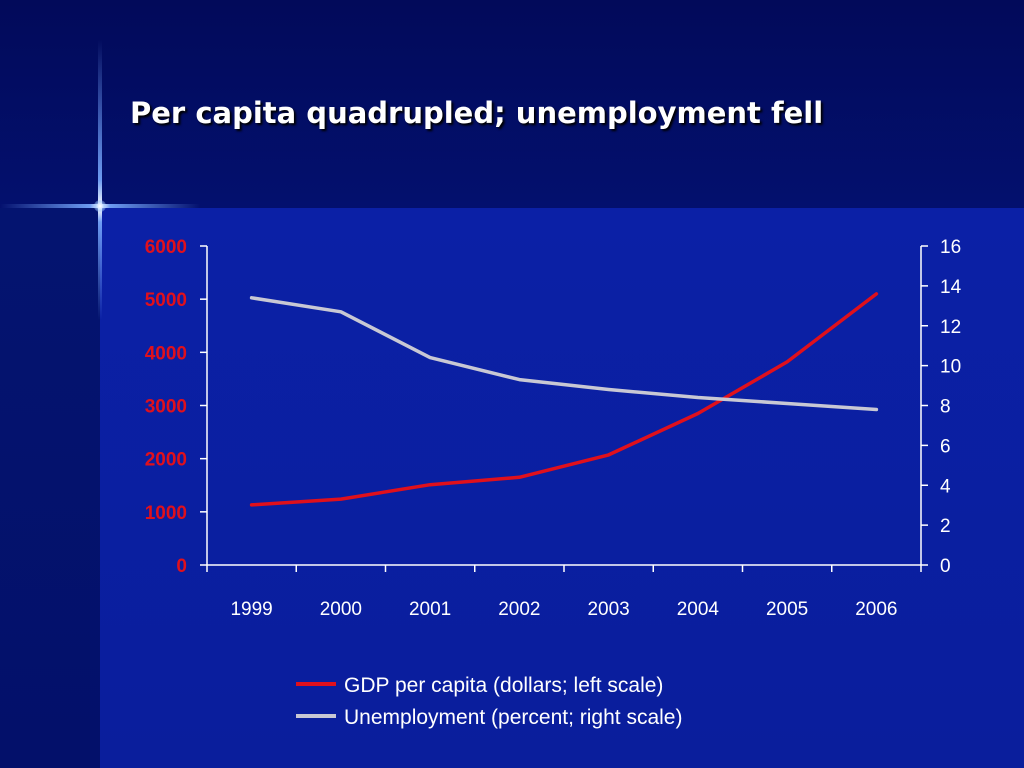 The image size is (1024, 768). I want to click on x-axis-tick-label: 2003, so click(608, 609).